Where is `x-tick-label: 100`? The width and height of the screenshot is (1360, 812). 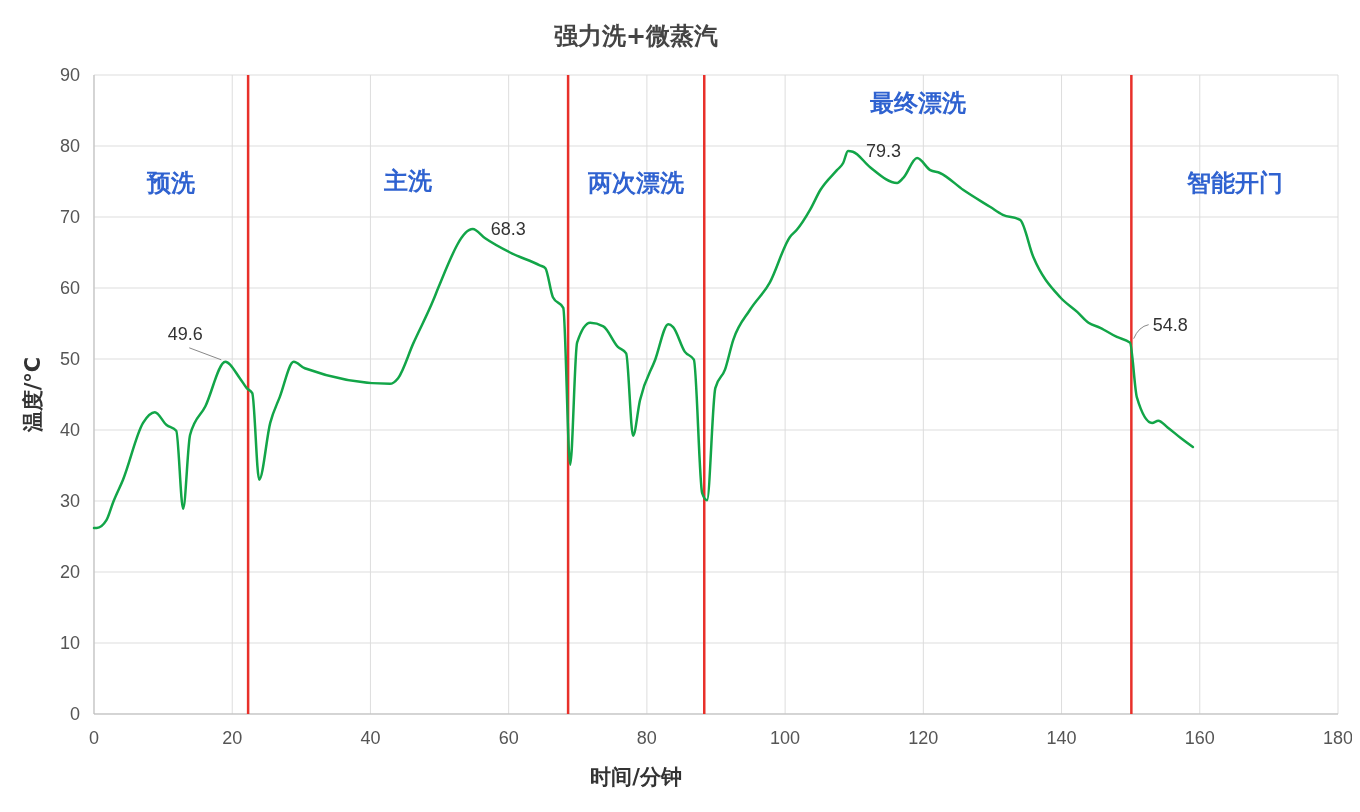
x-tick-label: 100 is located at coordinates (785, 738).